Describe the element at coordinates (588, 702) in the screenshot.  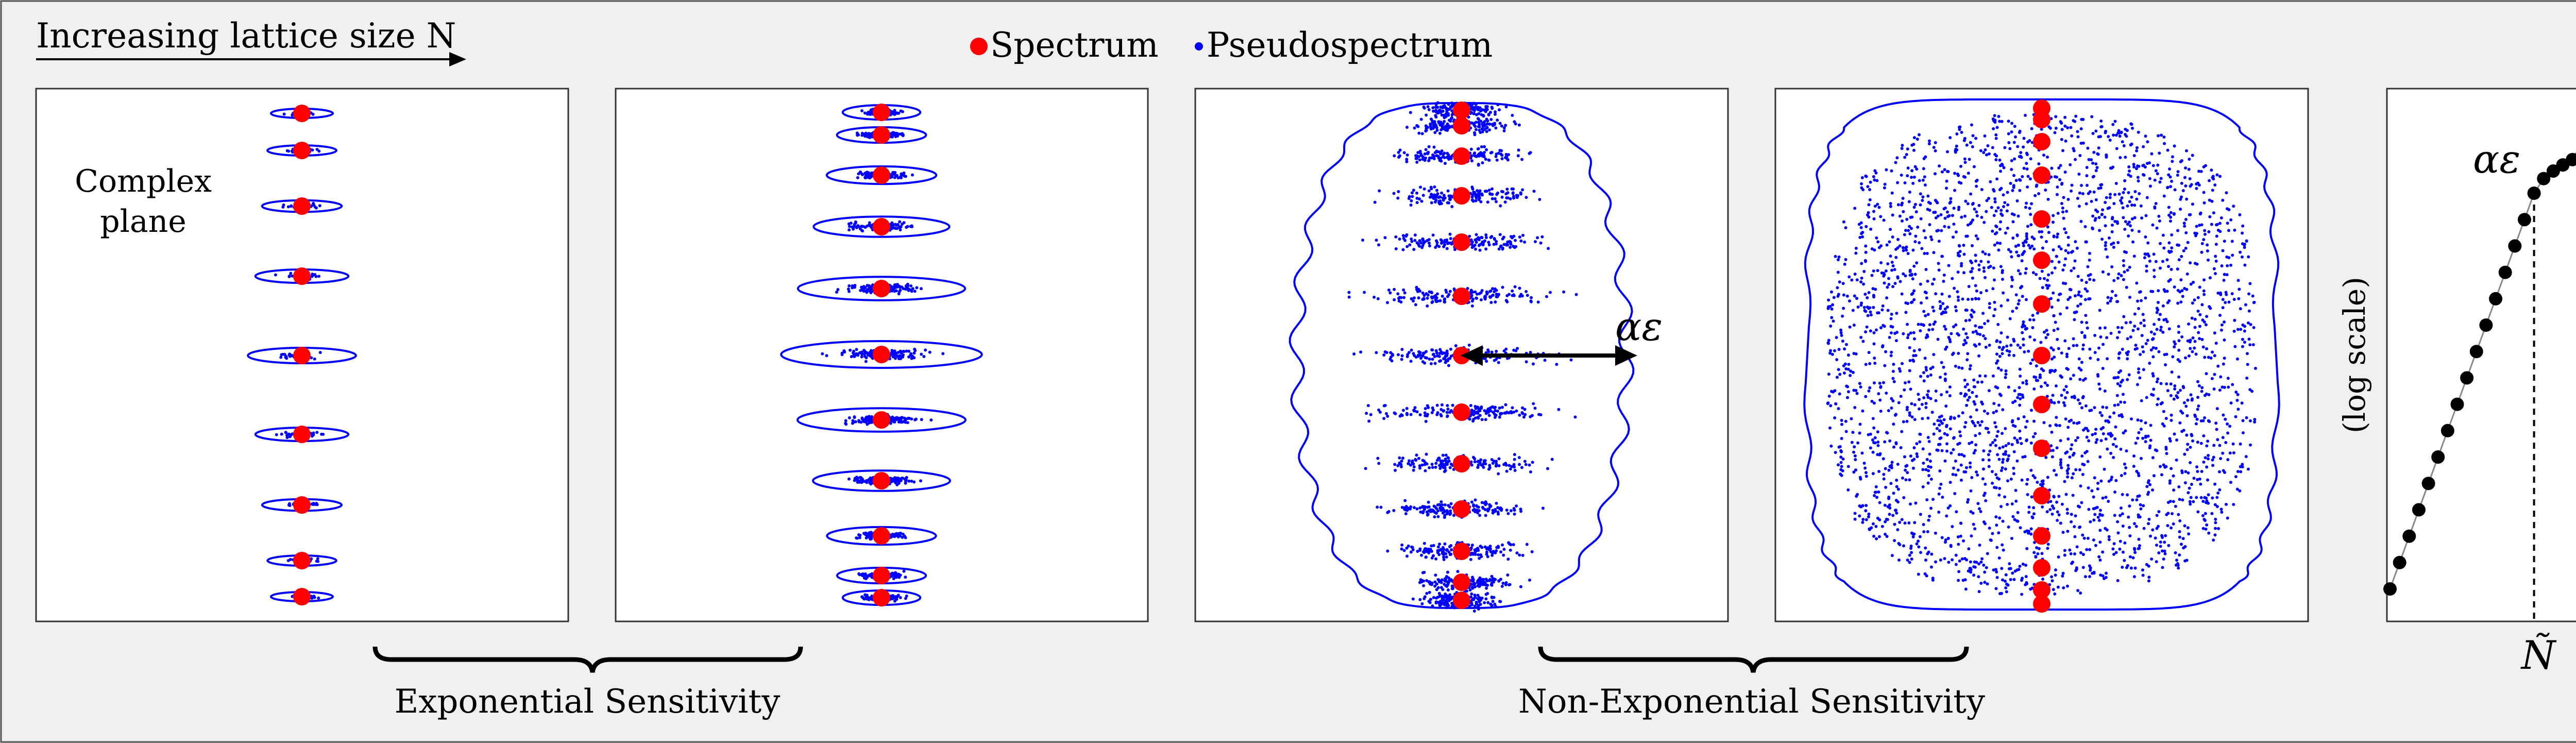
I see `exponential-sensitivity-label: Exponential Sensitivity` at that location.